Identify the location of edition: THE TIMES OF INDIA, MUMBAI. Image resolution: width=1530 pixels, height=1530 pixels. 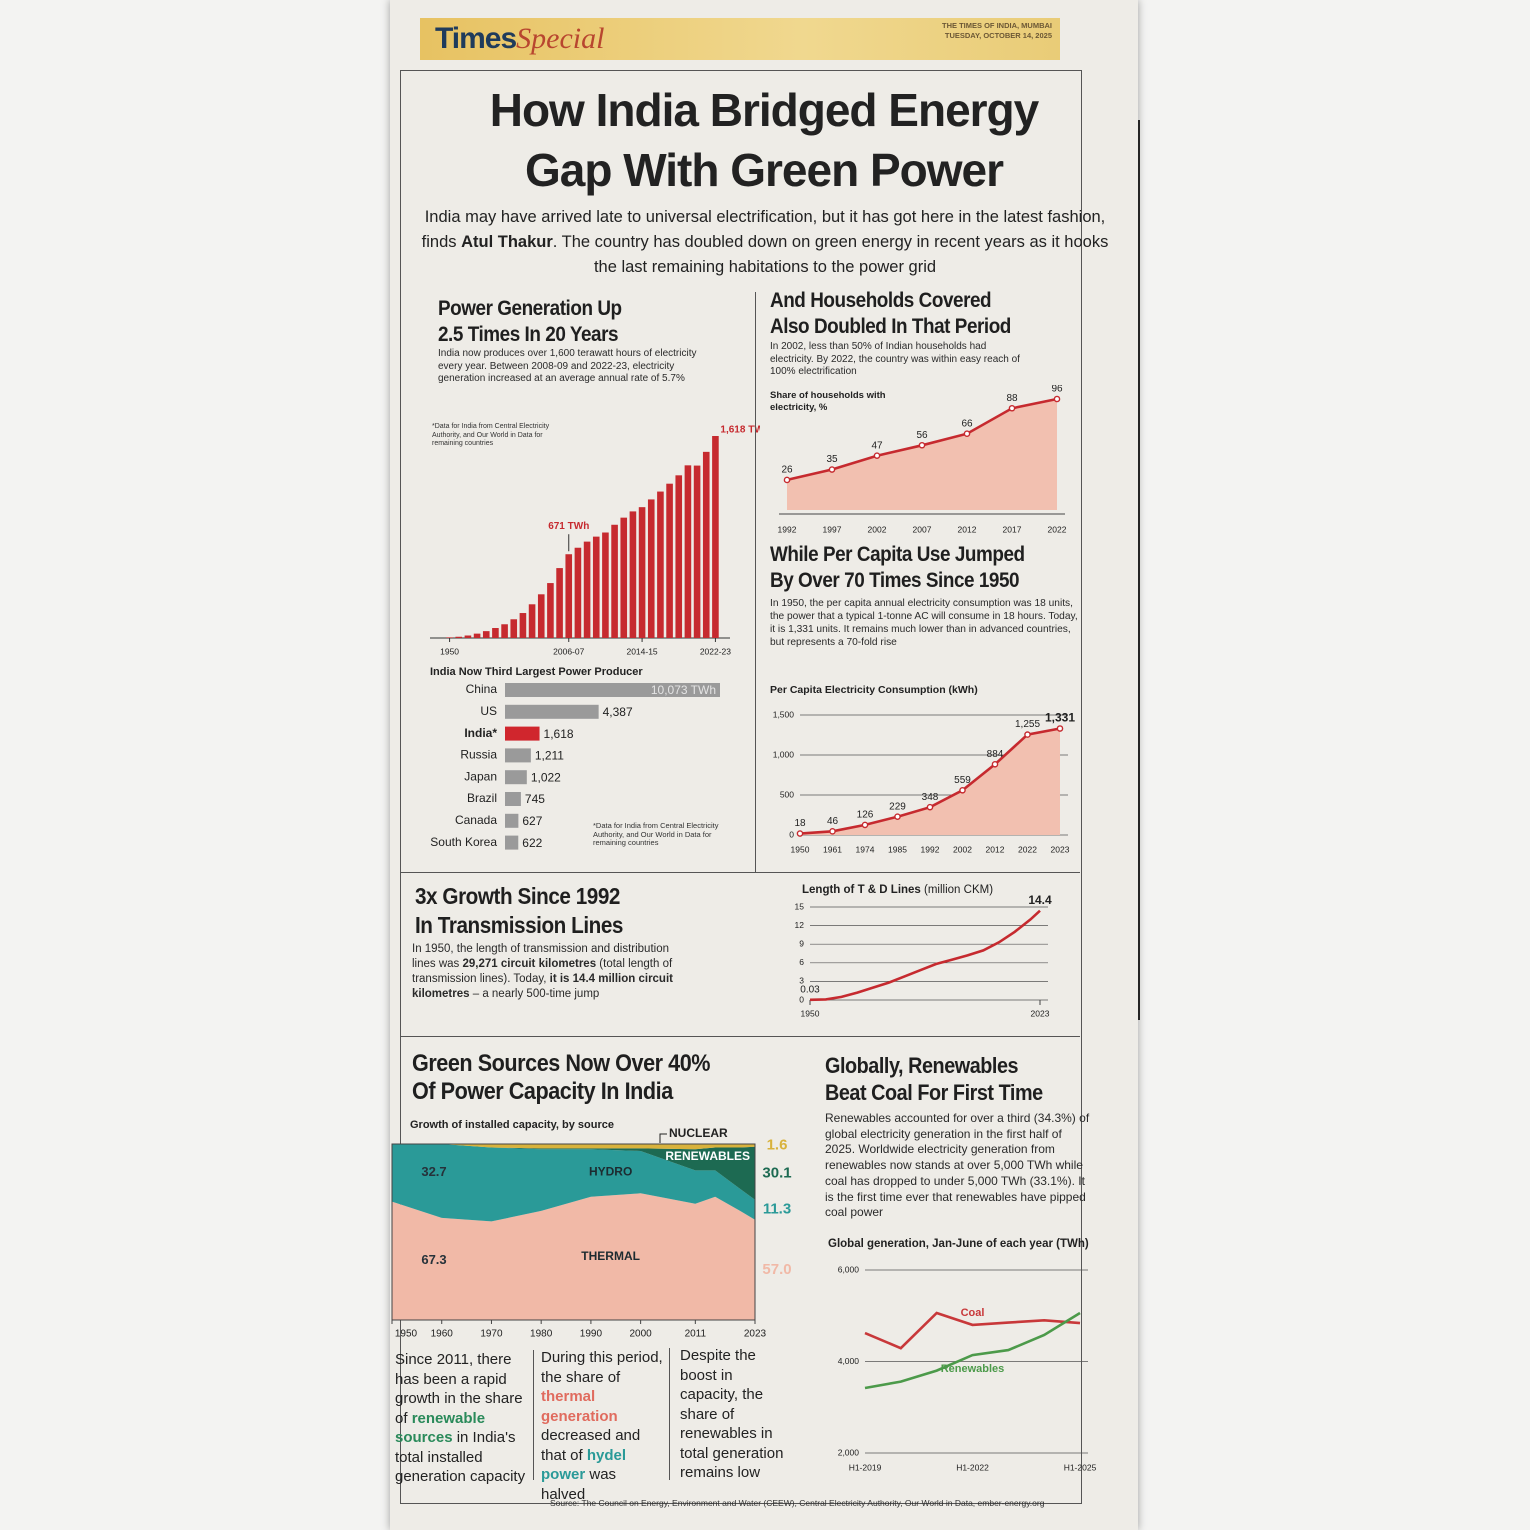
(997, 25).